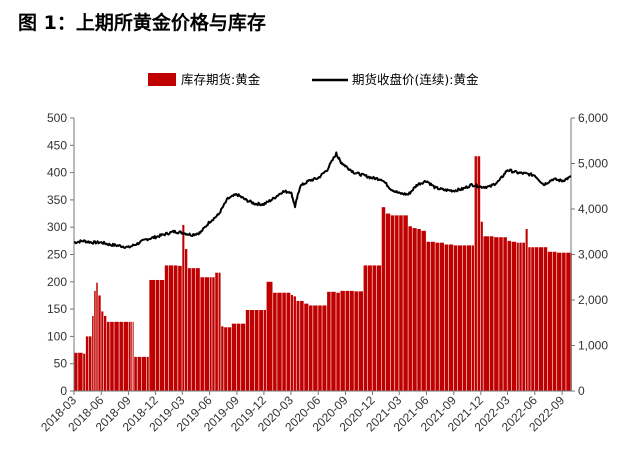 This screenshot has width=641, height=459. I want to click on y-left-tick-label: 500, so click(57, 118).